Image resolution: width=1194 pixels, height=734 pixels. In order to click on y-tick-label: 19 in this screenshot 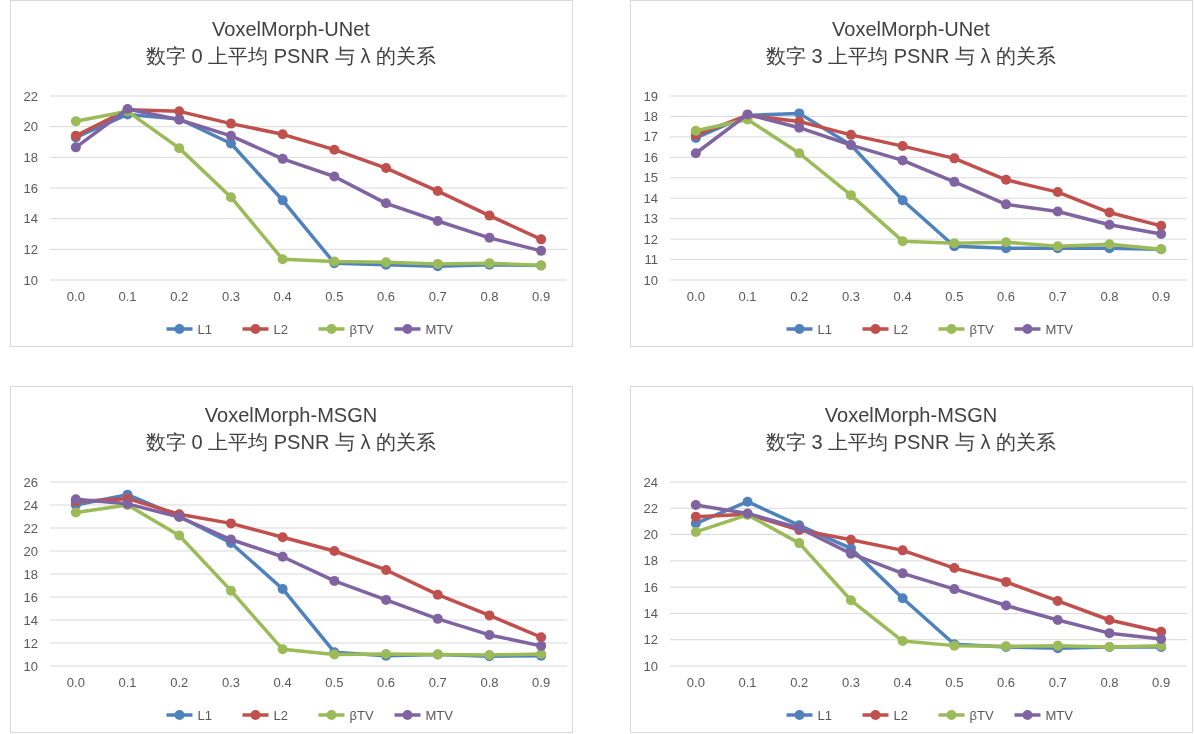, I will do `click(650, 96)`.